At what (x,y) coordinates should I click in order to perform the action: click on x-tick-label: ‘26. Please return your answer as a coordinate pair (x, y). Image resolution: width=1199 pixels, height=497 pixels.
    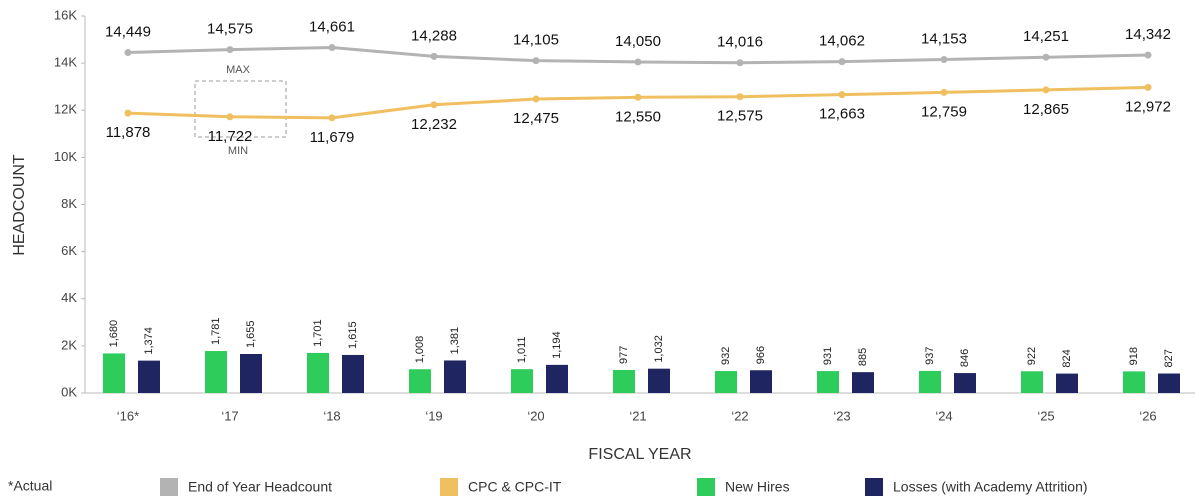
    Looking at the image, I should click on (1147, 415).